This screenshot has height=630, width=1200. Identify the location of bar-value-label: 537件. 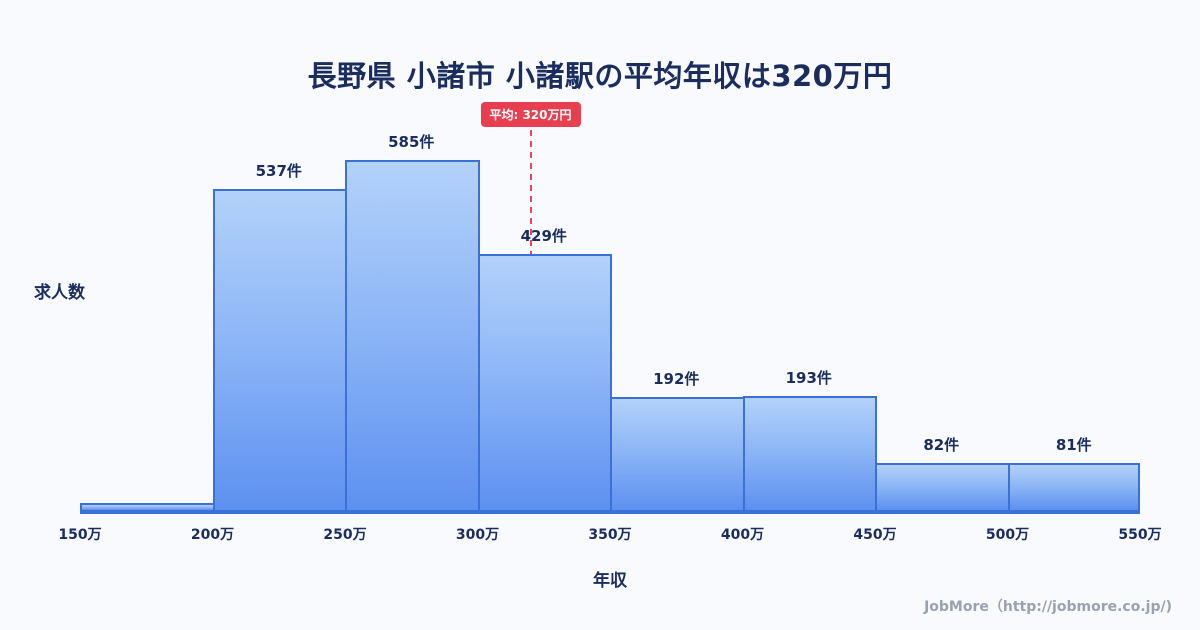
(278, 171).